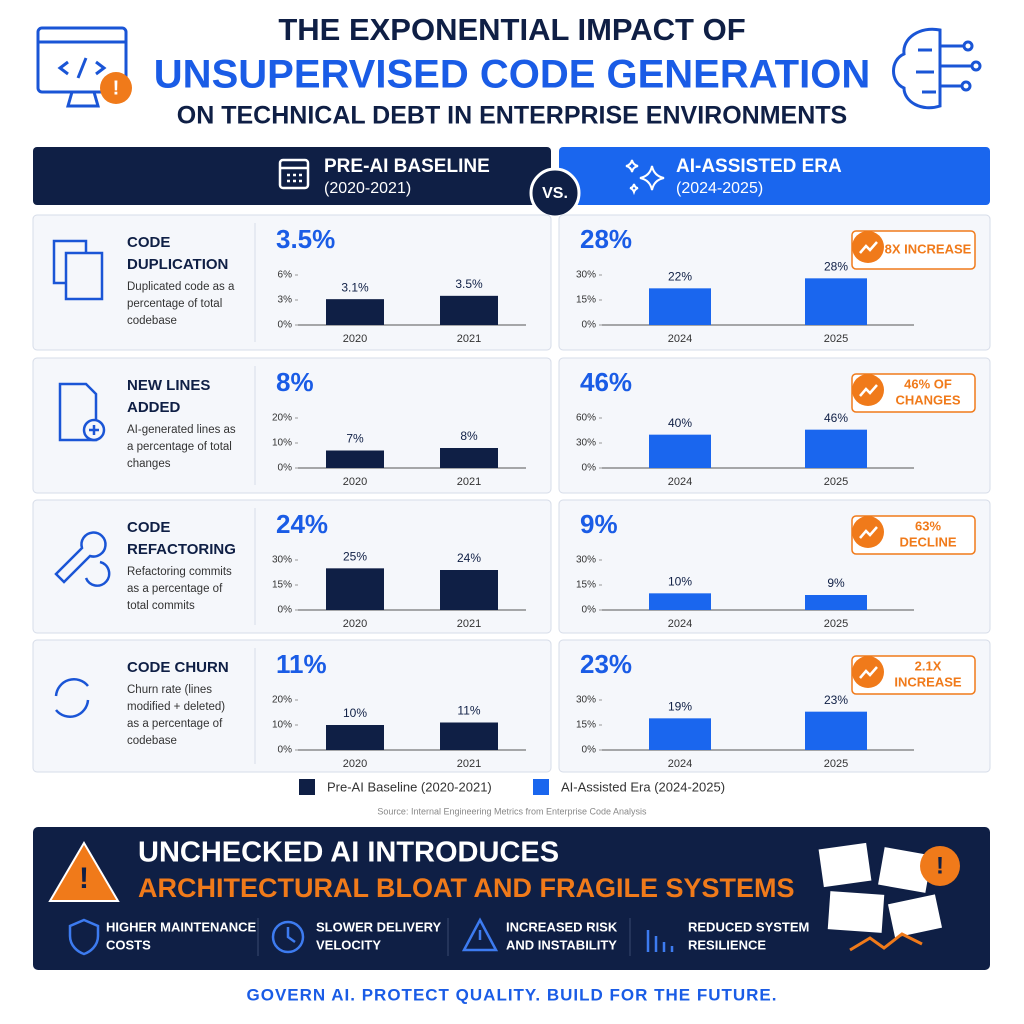 This screenshot has height=1024, width=1024. Describe the element at coordinates (181, 549) in the screenshot. I see `metric-name: REFACTORING` at that location.